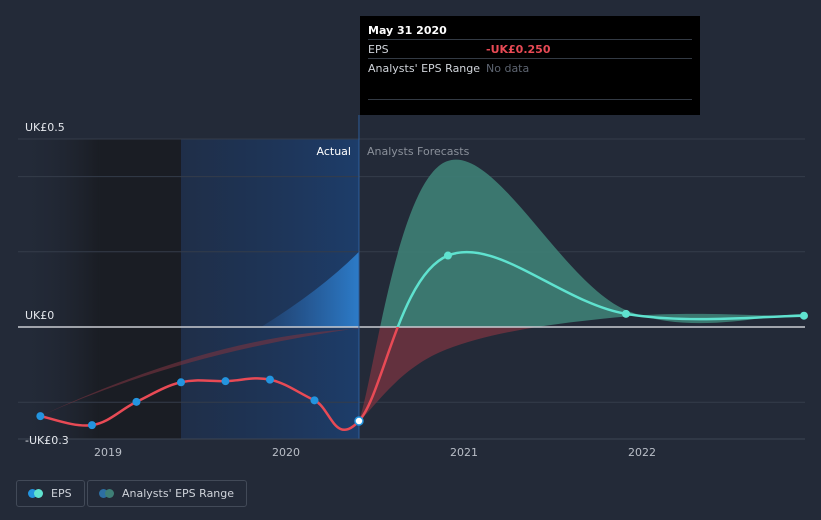 The width and height of the screenshot is (821, 520). What do you see at coordinates (108, 452) in the screenshot?
I see `x-tick-label: 2019` at bounding box center [108, 452].